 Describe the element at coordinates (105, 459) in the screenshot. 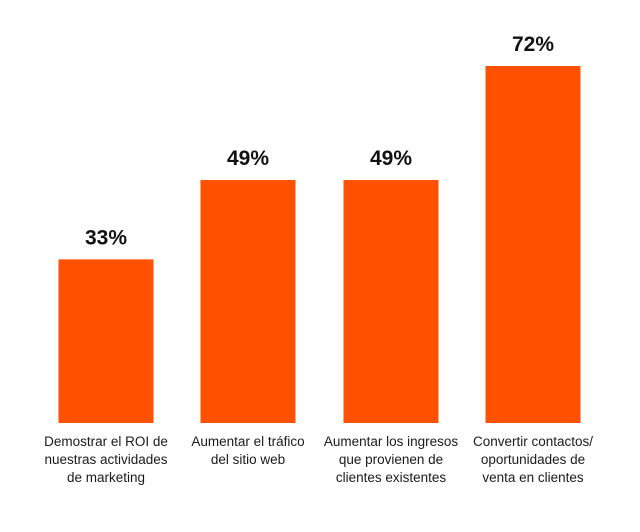

I see `category-label-1-line-2: nuestras actividades` at that location.